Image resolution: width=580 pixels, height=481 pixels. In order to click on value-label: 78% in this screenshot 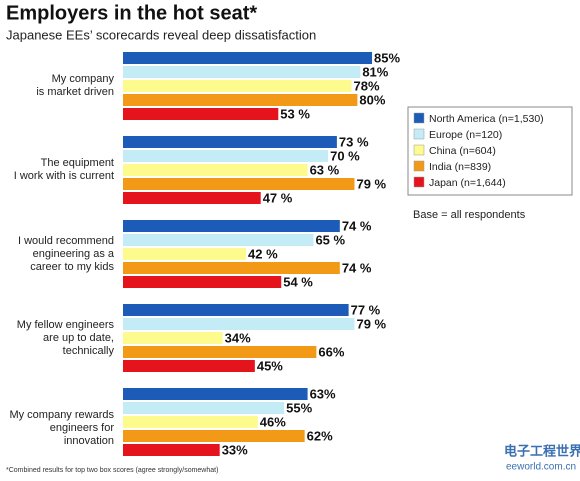, I will do `click(367, 85)`.